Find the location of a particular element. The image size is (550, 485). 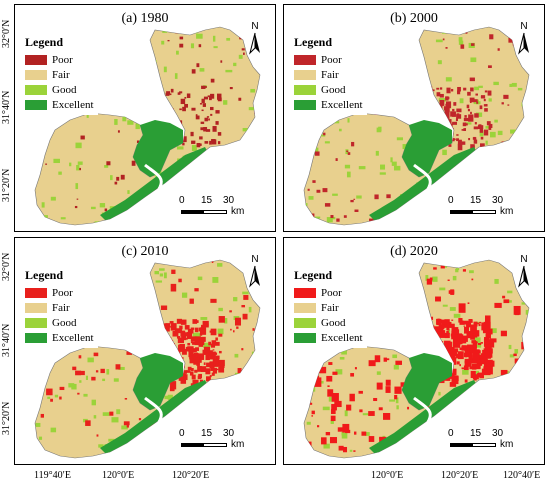

legend-item: Good is located at coordinates (59, 89).